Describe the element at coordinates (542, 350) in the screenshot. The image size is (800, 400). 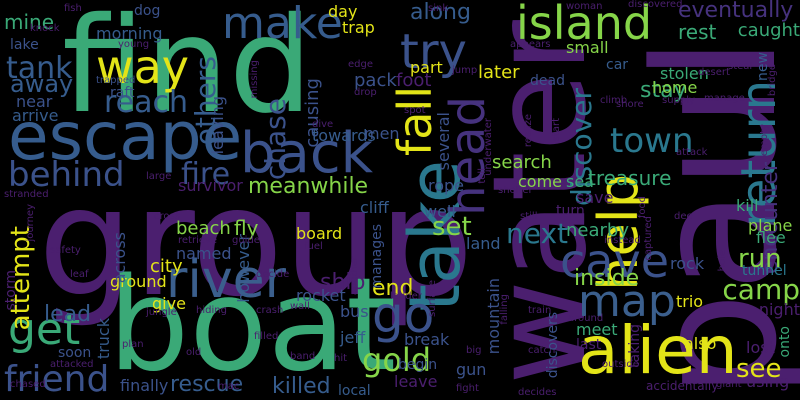
I see `word-catch: catch` at that location.